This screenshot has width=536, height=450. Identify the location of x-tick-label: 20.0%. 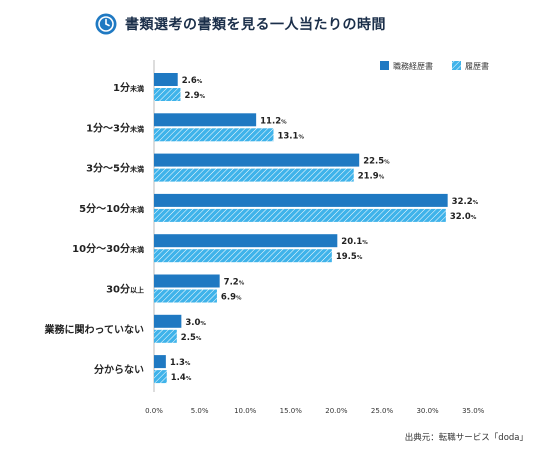
(336, 411).